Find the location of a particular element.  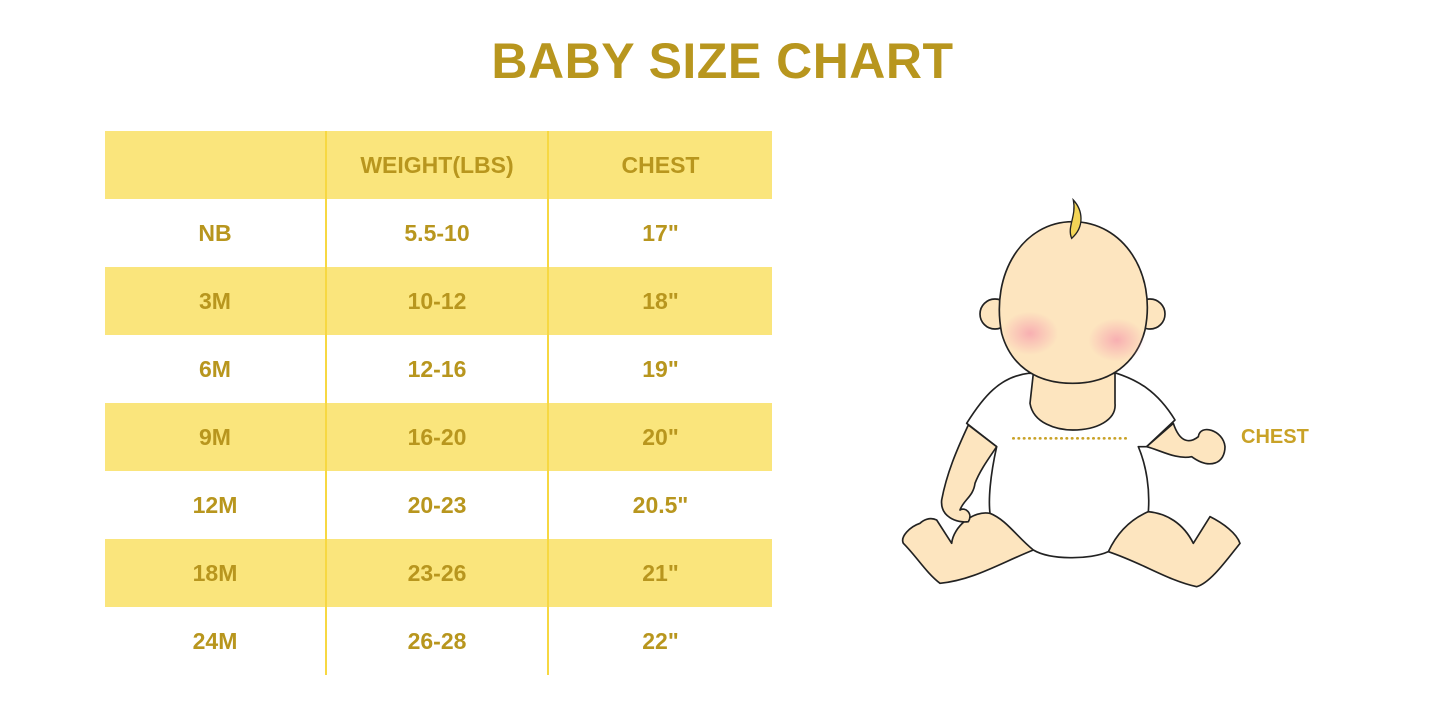

page-title: BABY SIZE CHART is located at coordinates (722, 61).